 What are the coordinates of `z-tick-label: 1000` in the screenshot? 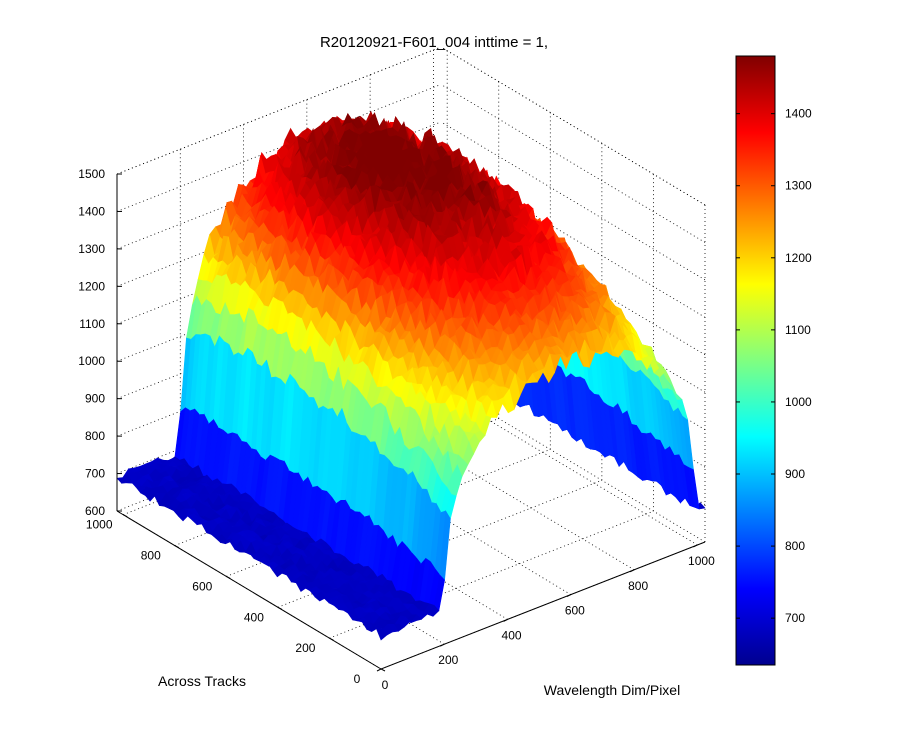 It's located at (91, 361).